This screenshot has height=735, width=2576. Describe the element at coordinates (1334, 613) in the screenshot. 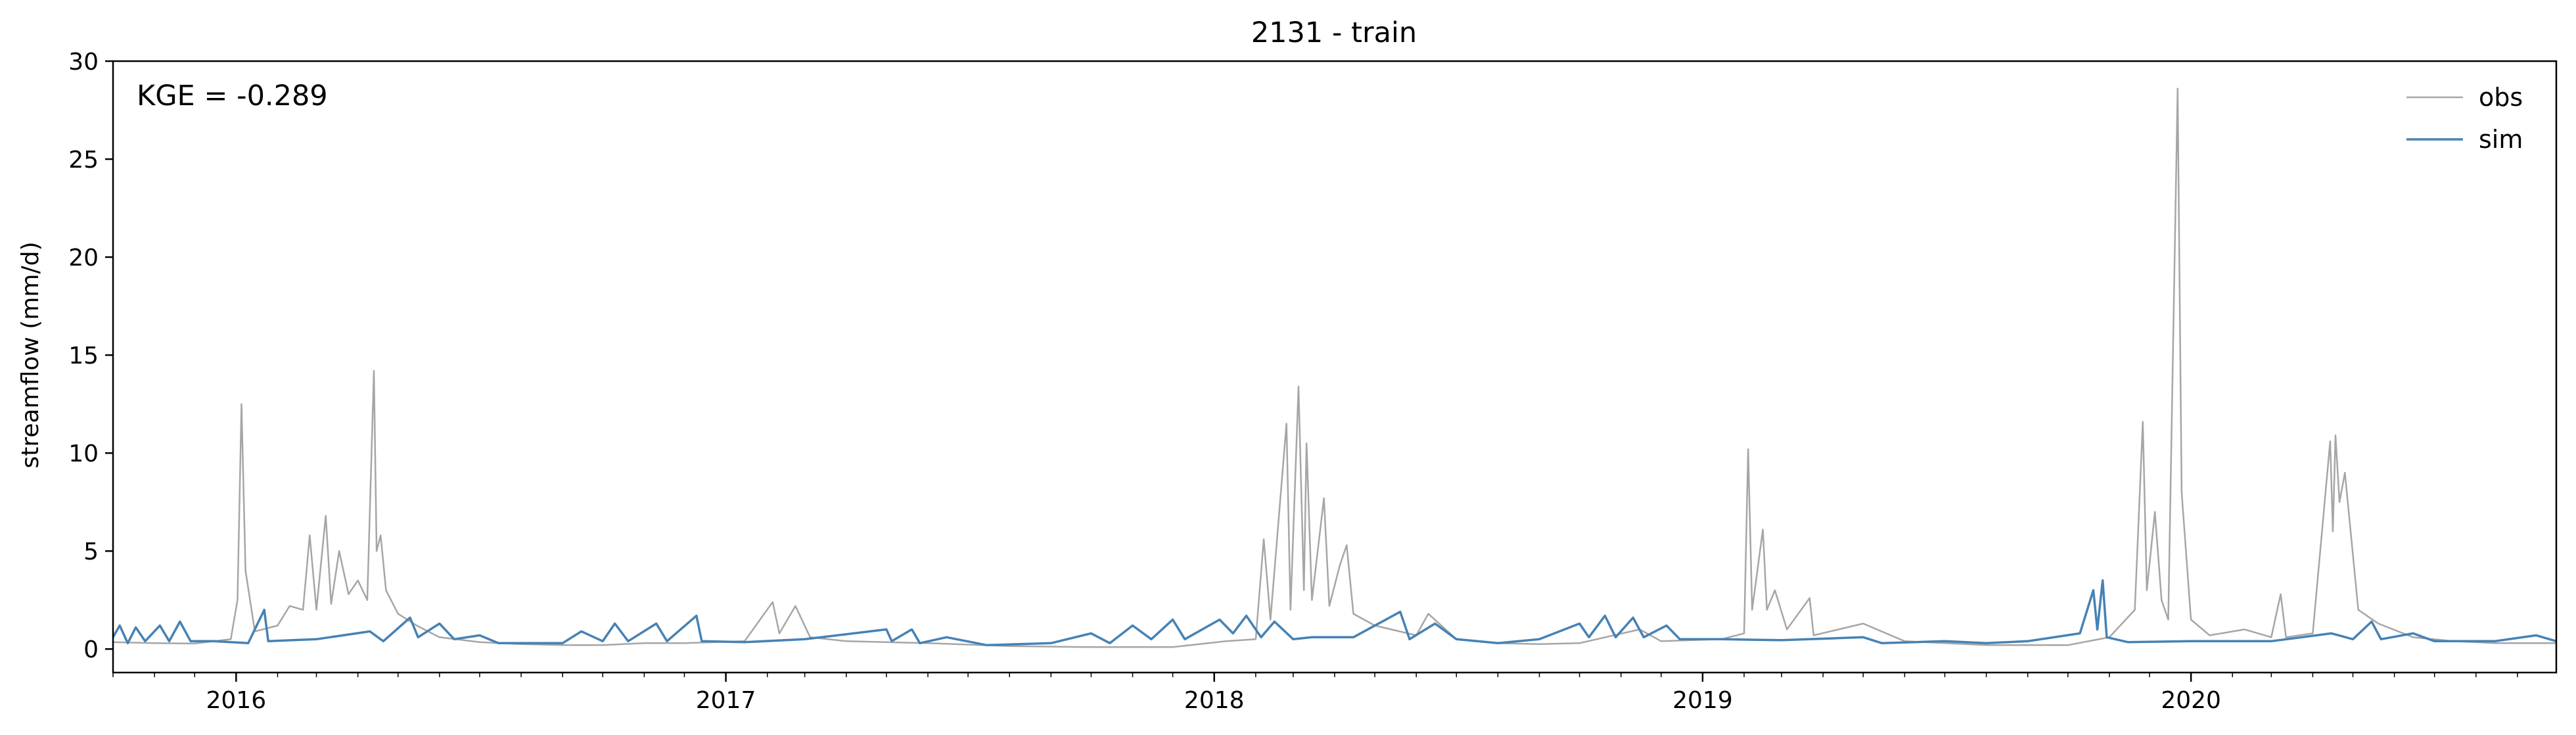

I see `series-line-sim` at that location.